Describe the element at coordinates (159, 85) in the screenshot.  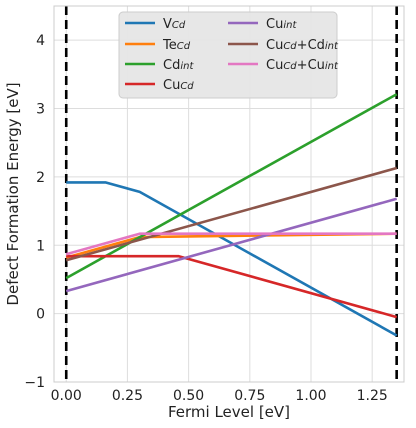
I see `legend-item-3: CuCd` at that location.